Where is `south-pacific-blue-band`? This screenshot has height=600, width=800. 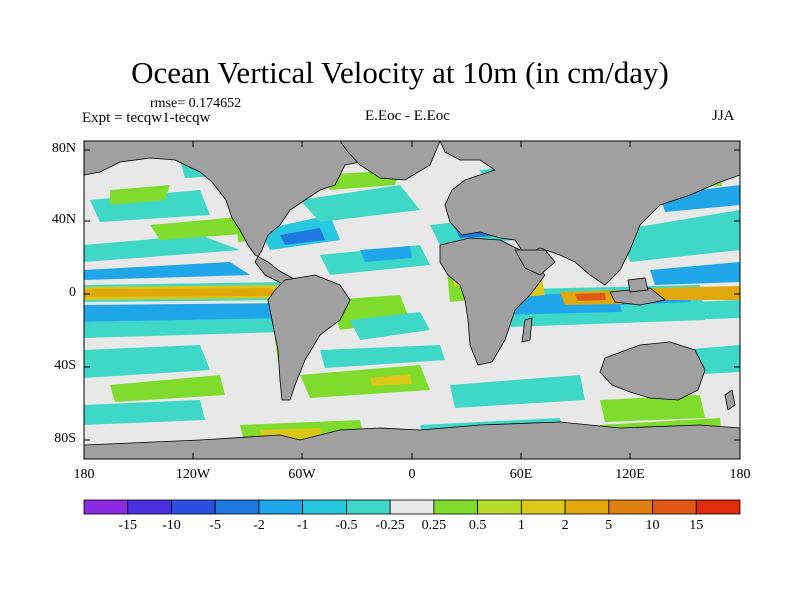 south-pacific-blue-band is located at coordinates (192, 312).